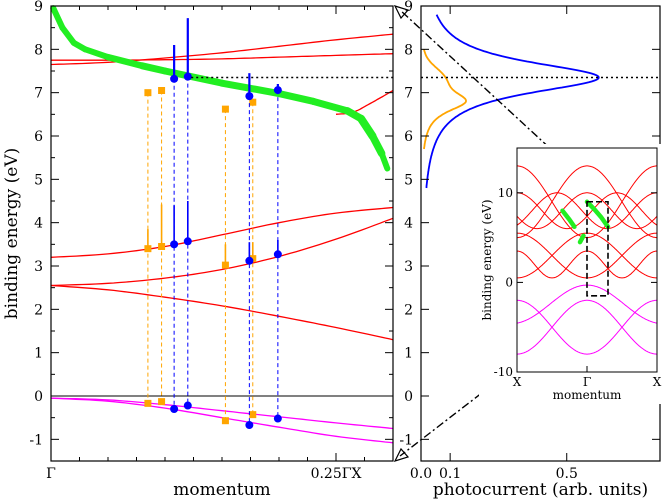  What do you see at coordinates (38, 354) in the screenshot?
I see `main-y-tick-label: 1` at bounding box center [38, 354].